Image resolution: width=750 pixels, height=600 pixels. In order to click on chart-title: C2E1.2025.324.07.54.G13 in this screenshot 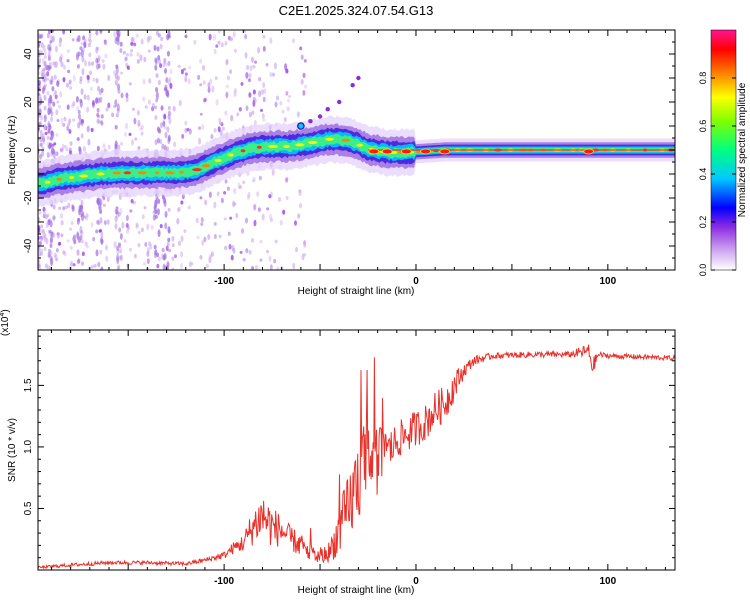, I will do `click(356, 10)`.